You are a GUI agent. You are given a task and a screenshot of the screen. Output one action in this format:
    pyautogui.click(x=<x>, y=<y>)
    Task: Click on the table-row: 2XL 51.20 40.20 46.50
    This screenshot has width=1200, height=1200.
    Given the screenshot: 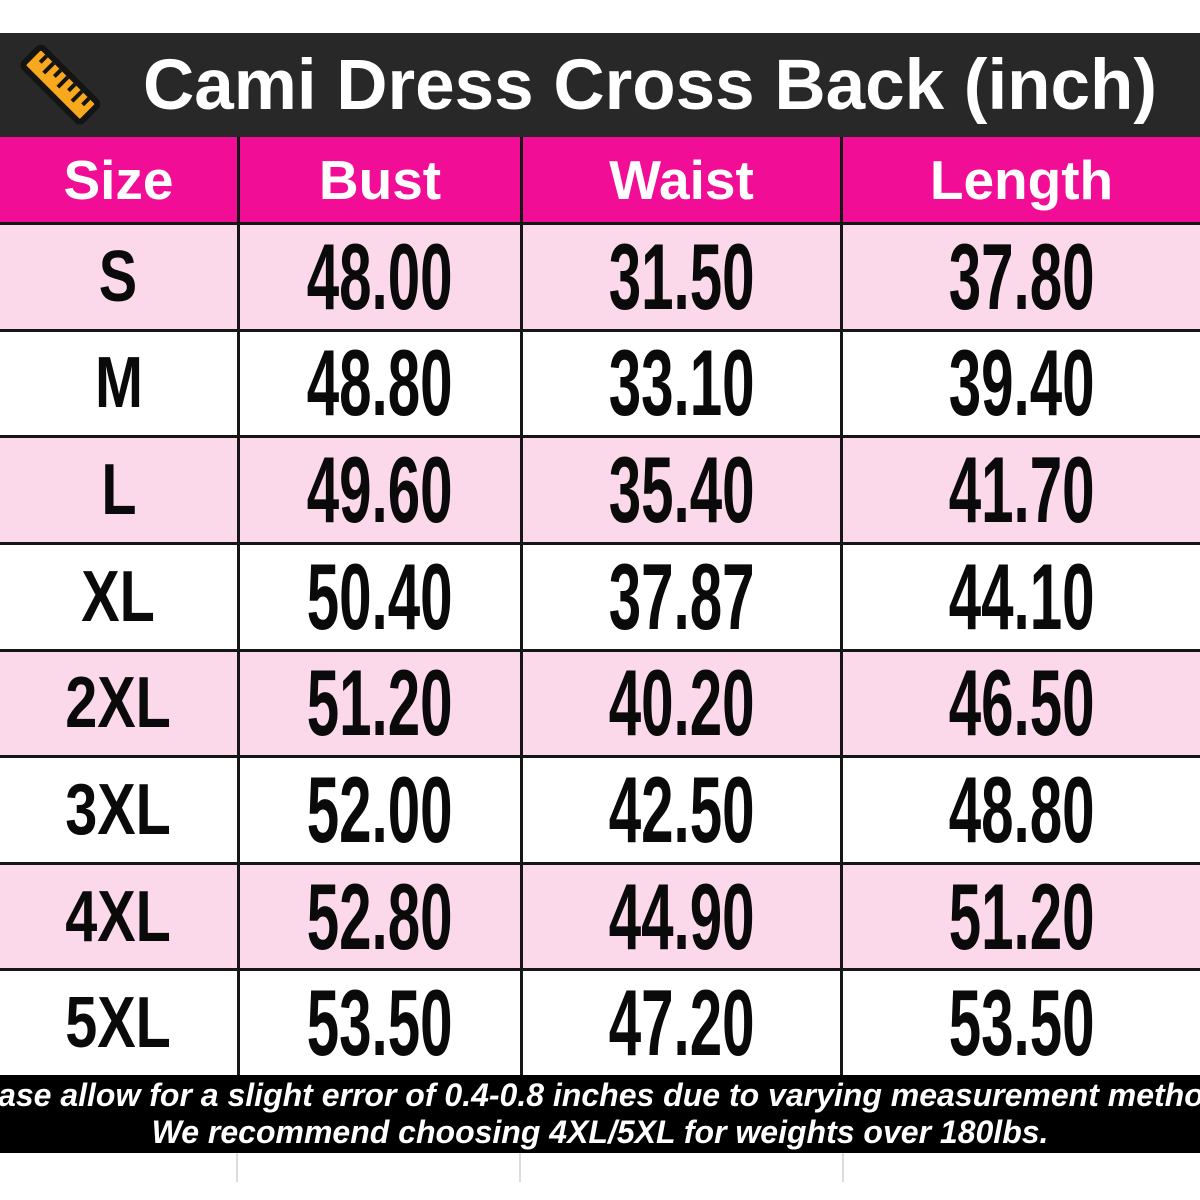 What is the action you would take?
    pyautogui.click(x=600, y=702)
    